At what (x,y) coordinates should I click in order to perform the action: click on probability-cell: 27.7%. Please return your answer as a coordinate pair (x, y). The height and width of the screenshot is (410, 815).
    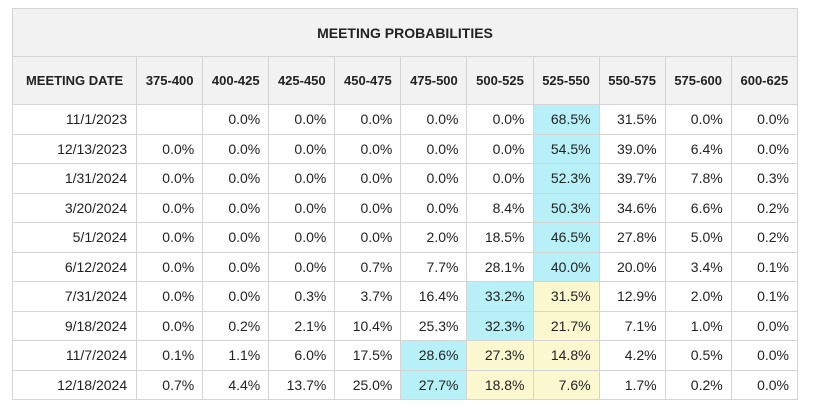
    Looking at the image, I should click on (434, 384).